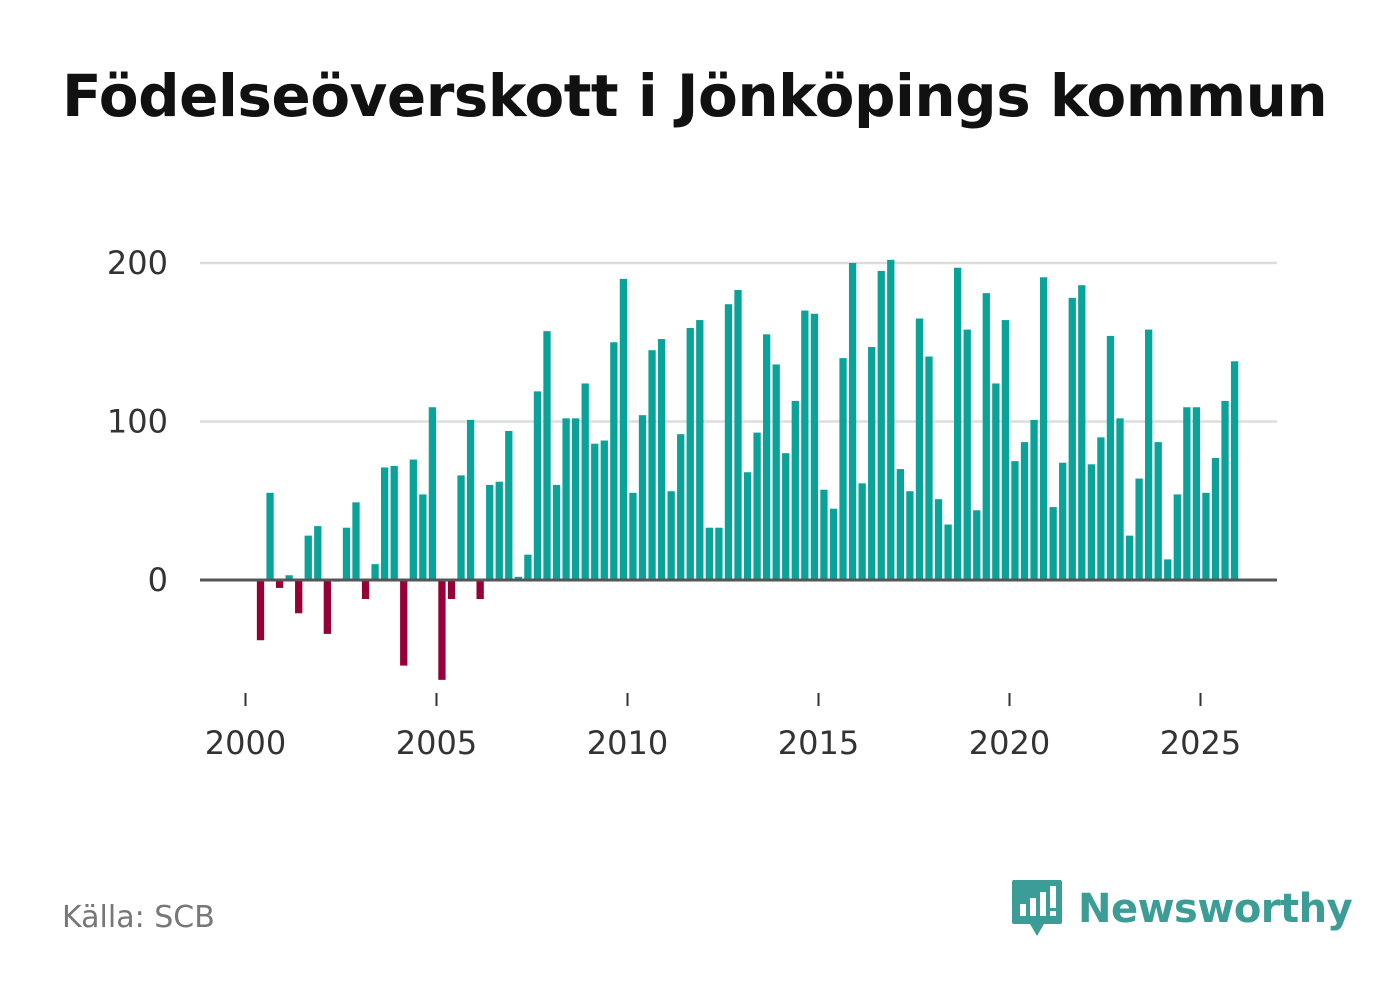 Image resolution: width=1382 pixels, height=999 pixels. I want to click on x-tick-label: 2000, so click(245, 743).